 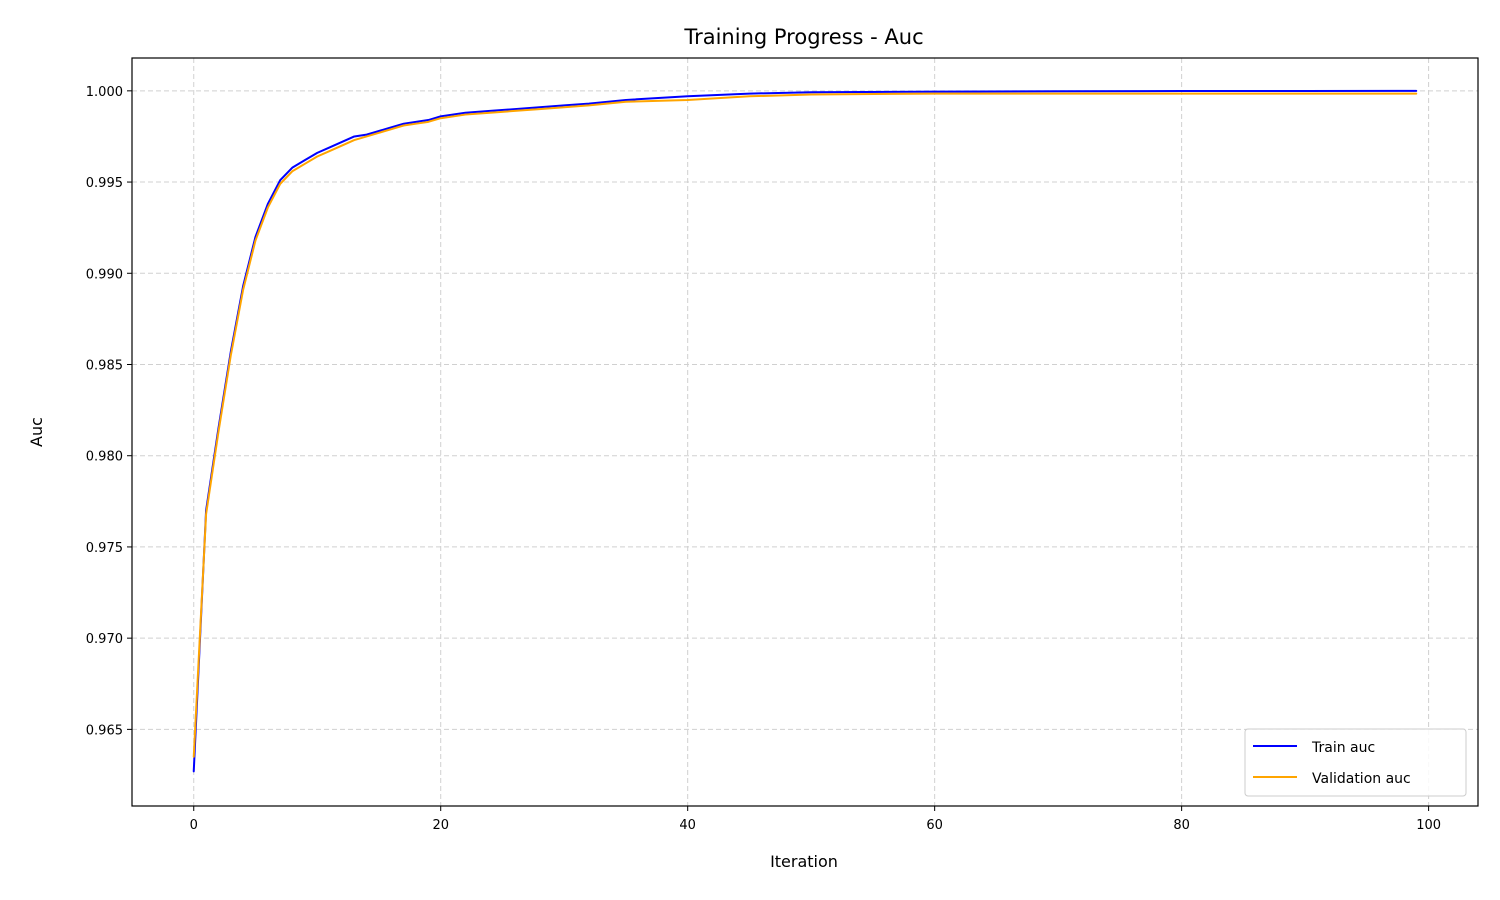 I want to click on x-tick-label: 60, so click(x=934, y=825).